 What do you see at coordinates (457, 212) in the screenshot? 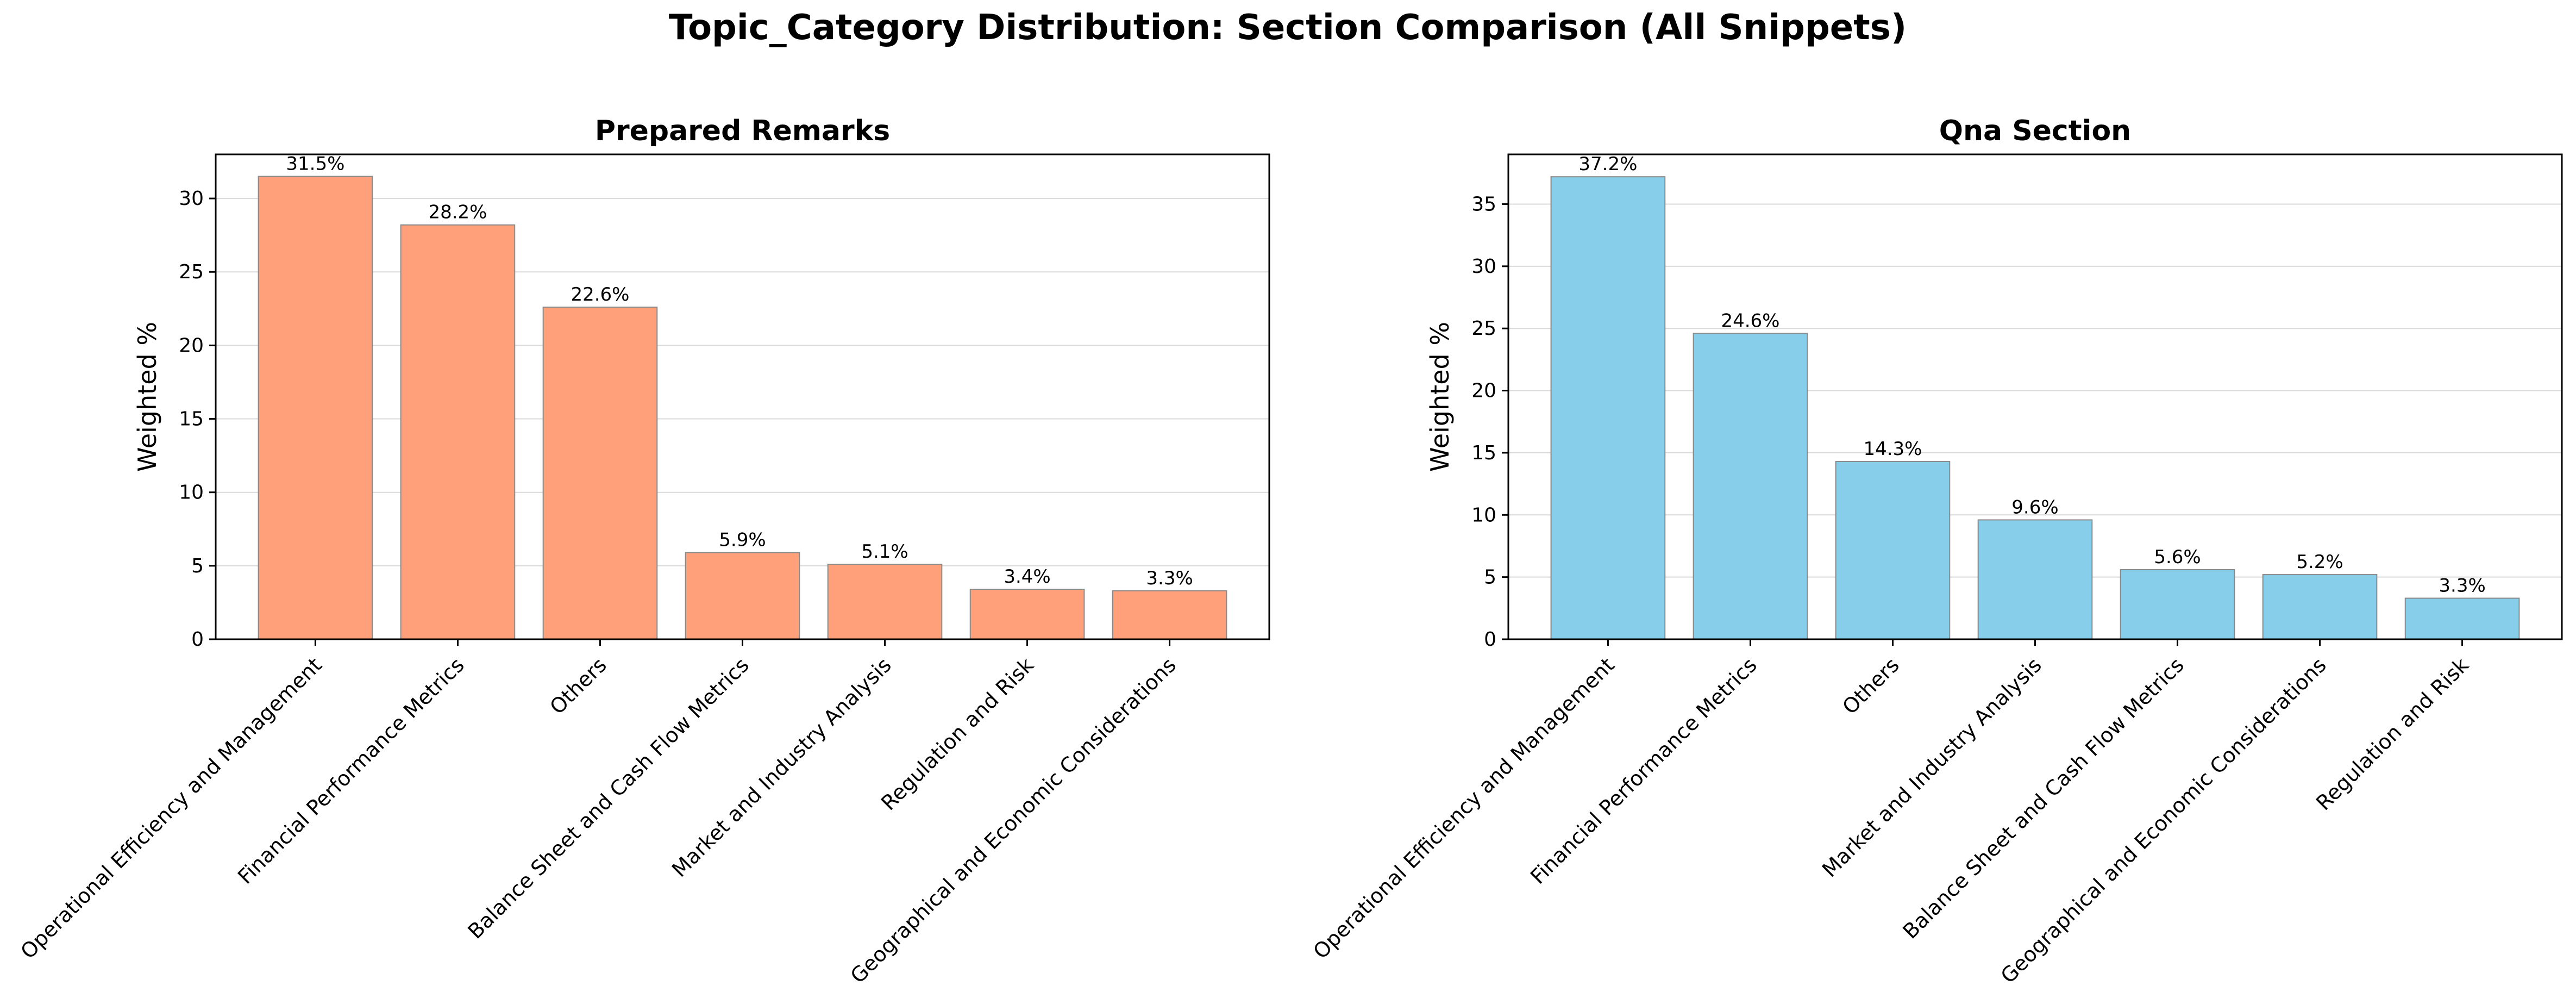
I see `value-label: 28.2%` at bounding box center [457, 212].